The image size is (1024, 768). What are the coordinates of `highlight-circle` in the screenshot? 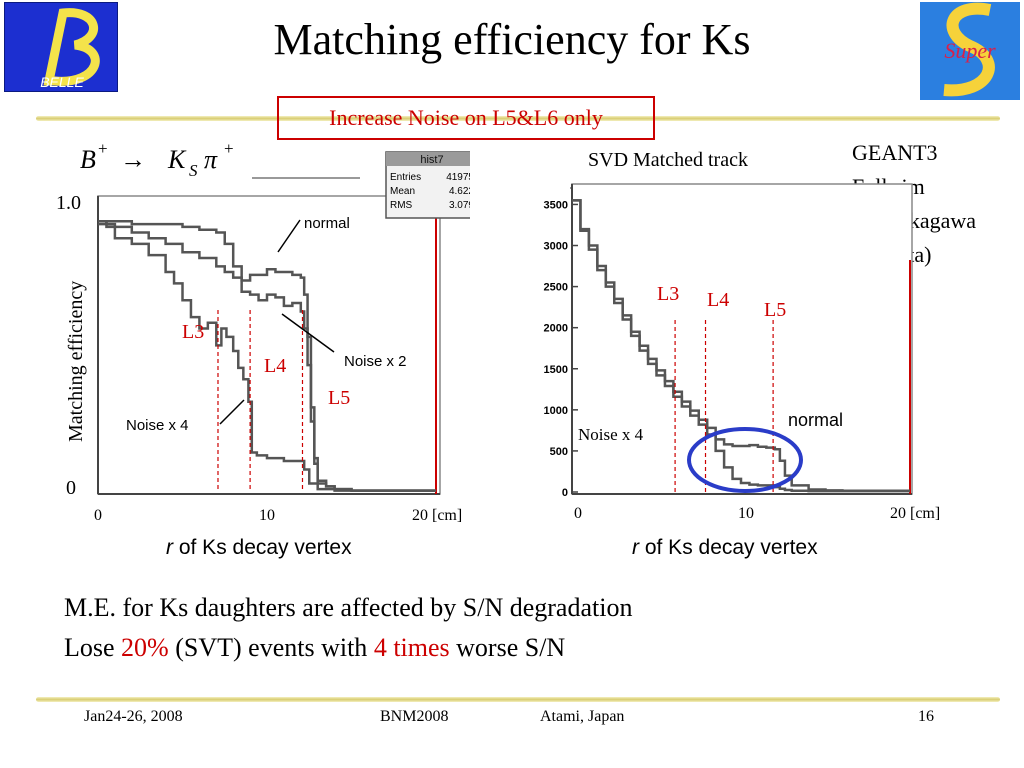 It's located at (745, 460).